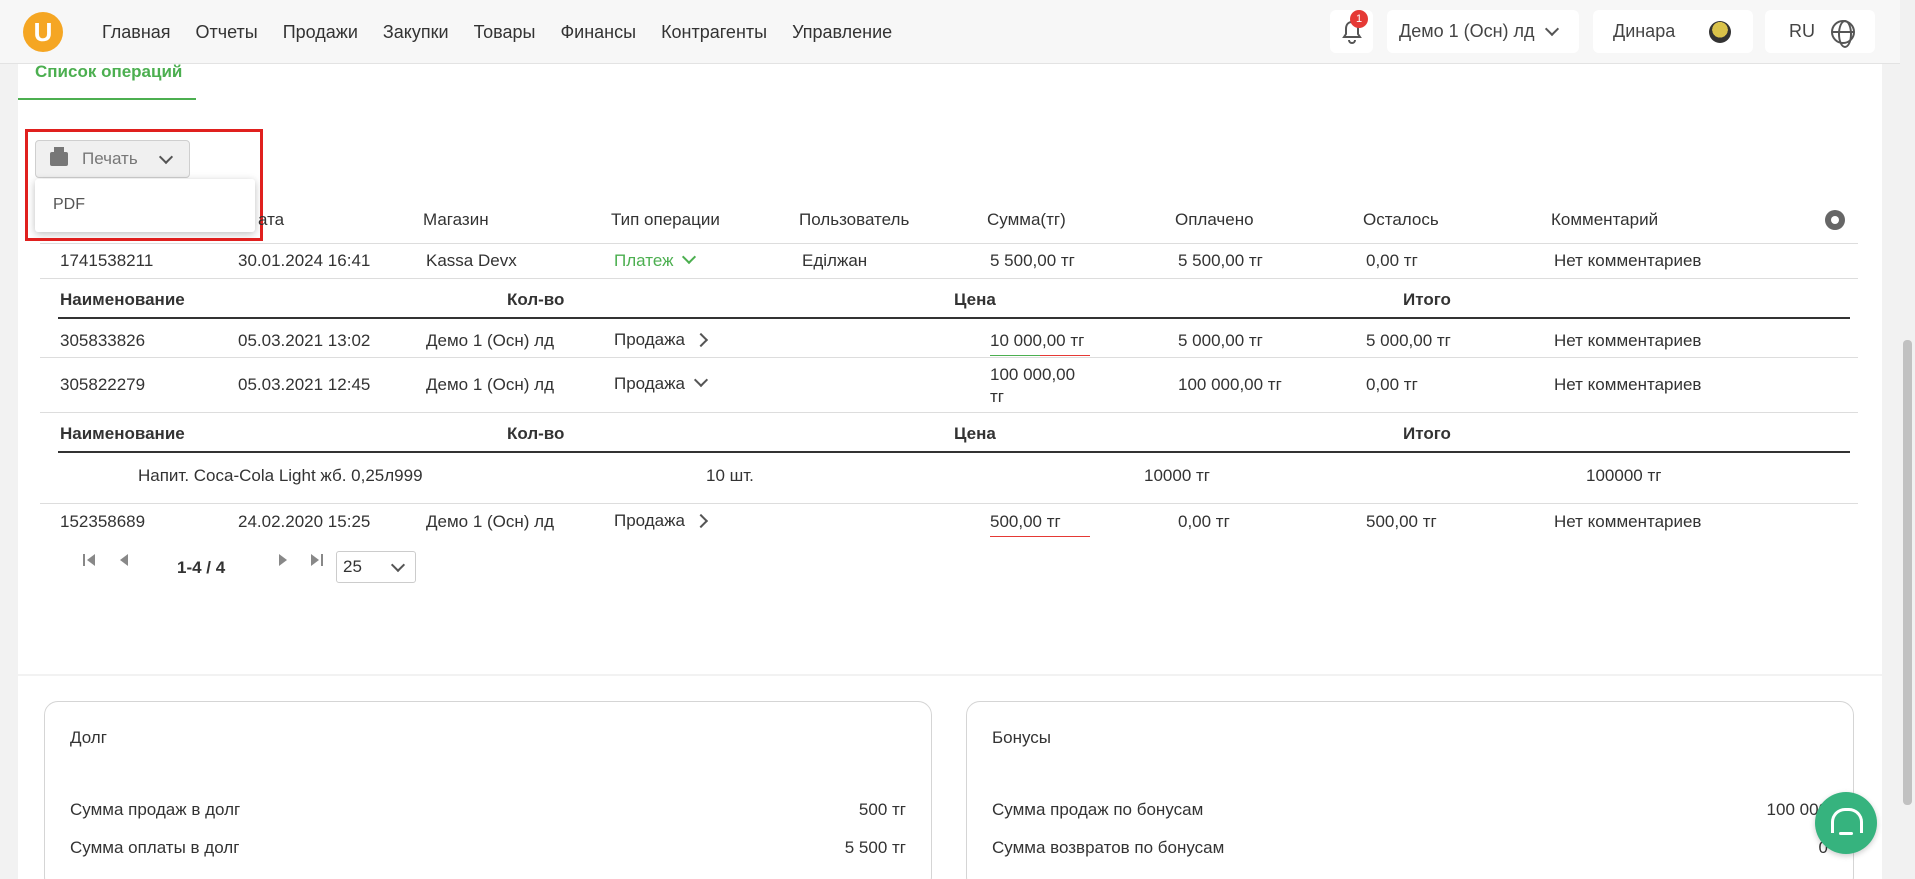  Describe the element at coordinates (842, 32) in the screenshot. I see `nav-item-management: Управление` at that location.